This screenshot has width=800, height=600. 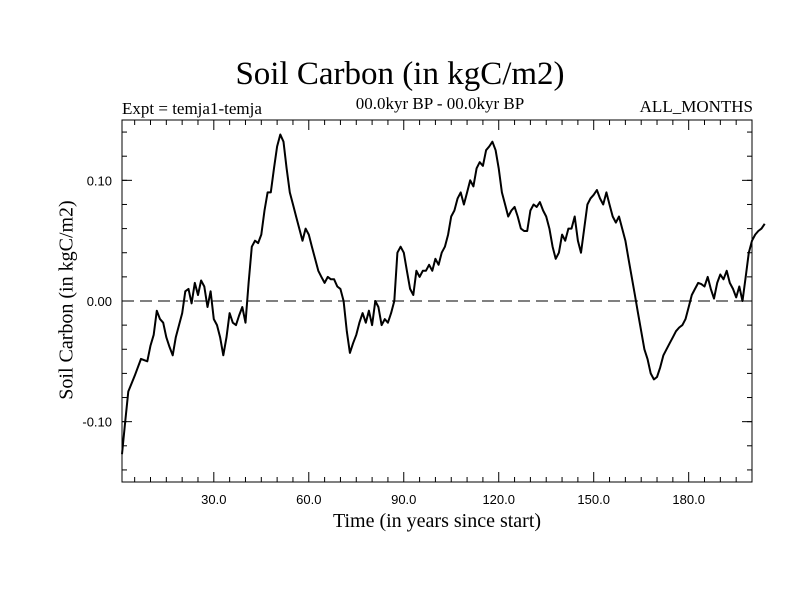 What do you see at coordinates (696, 106) in the screenshot?
I see `months-label: ALL_MONTHS` at bounding box center [696, 106].